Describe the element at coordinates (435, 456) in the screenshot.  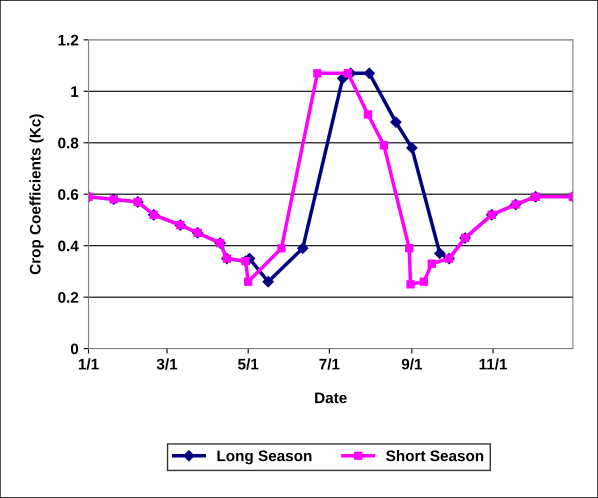
I see `legend-label: Short Season` at that location.